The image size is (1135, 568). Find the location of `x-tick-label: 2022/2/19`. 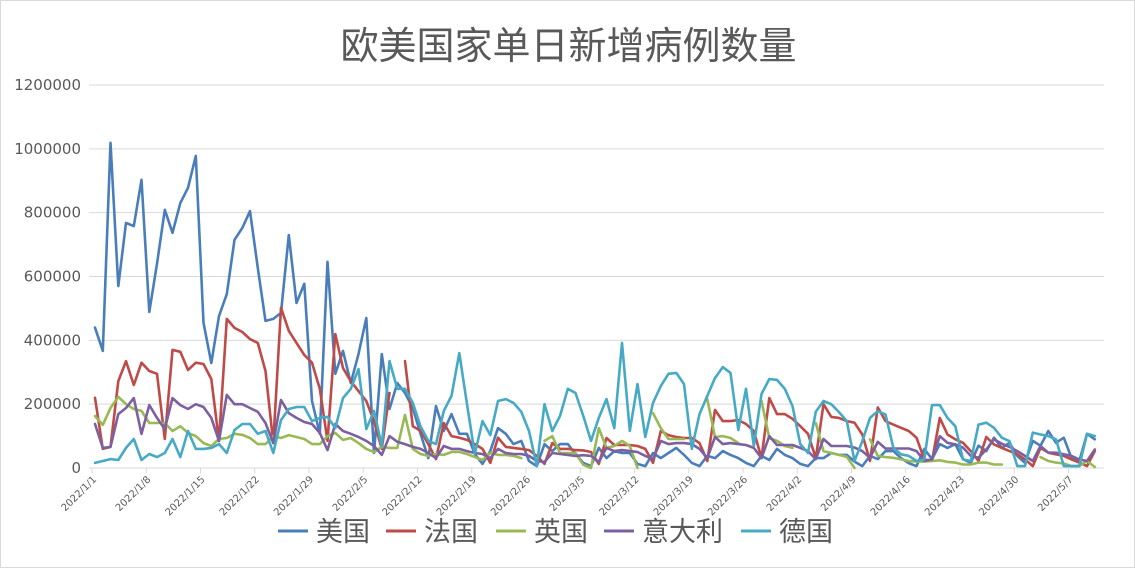

x-tick-label: 2022/2/19 is located at coordinates (457, 496).